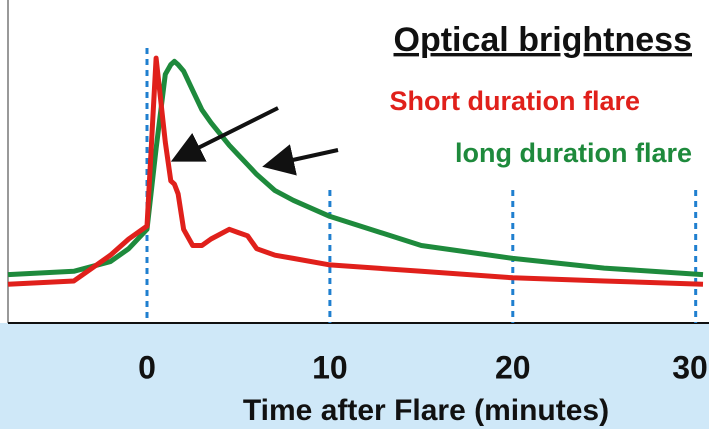 Image resolution: width=709 pixels, height=434 pixels. What do you see at coordinates (690, 367) in the screenshot?
I see `x-tick-label: 30` at bounding box center [690, 367].